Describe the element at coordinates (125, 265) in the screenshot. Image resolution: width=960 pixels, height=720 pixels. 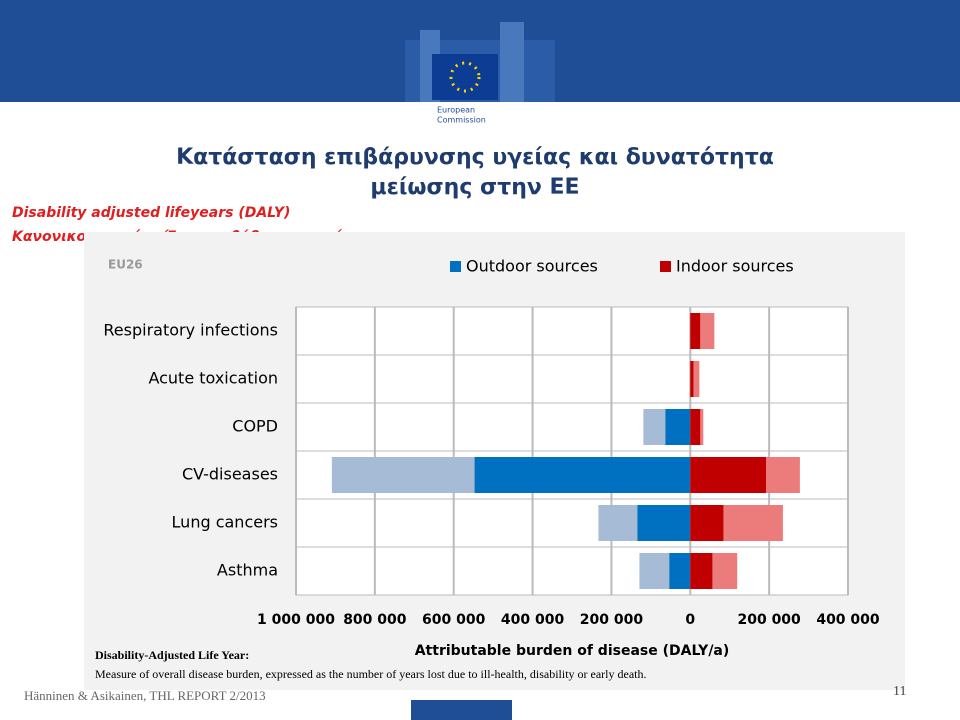
I see `region-label: EU26` at that location.